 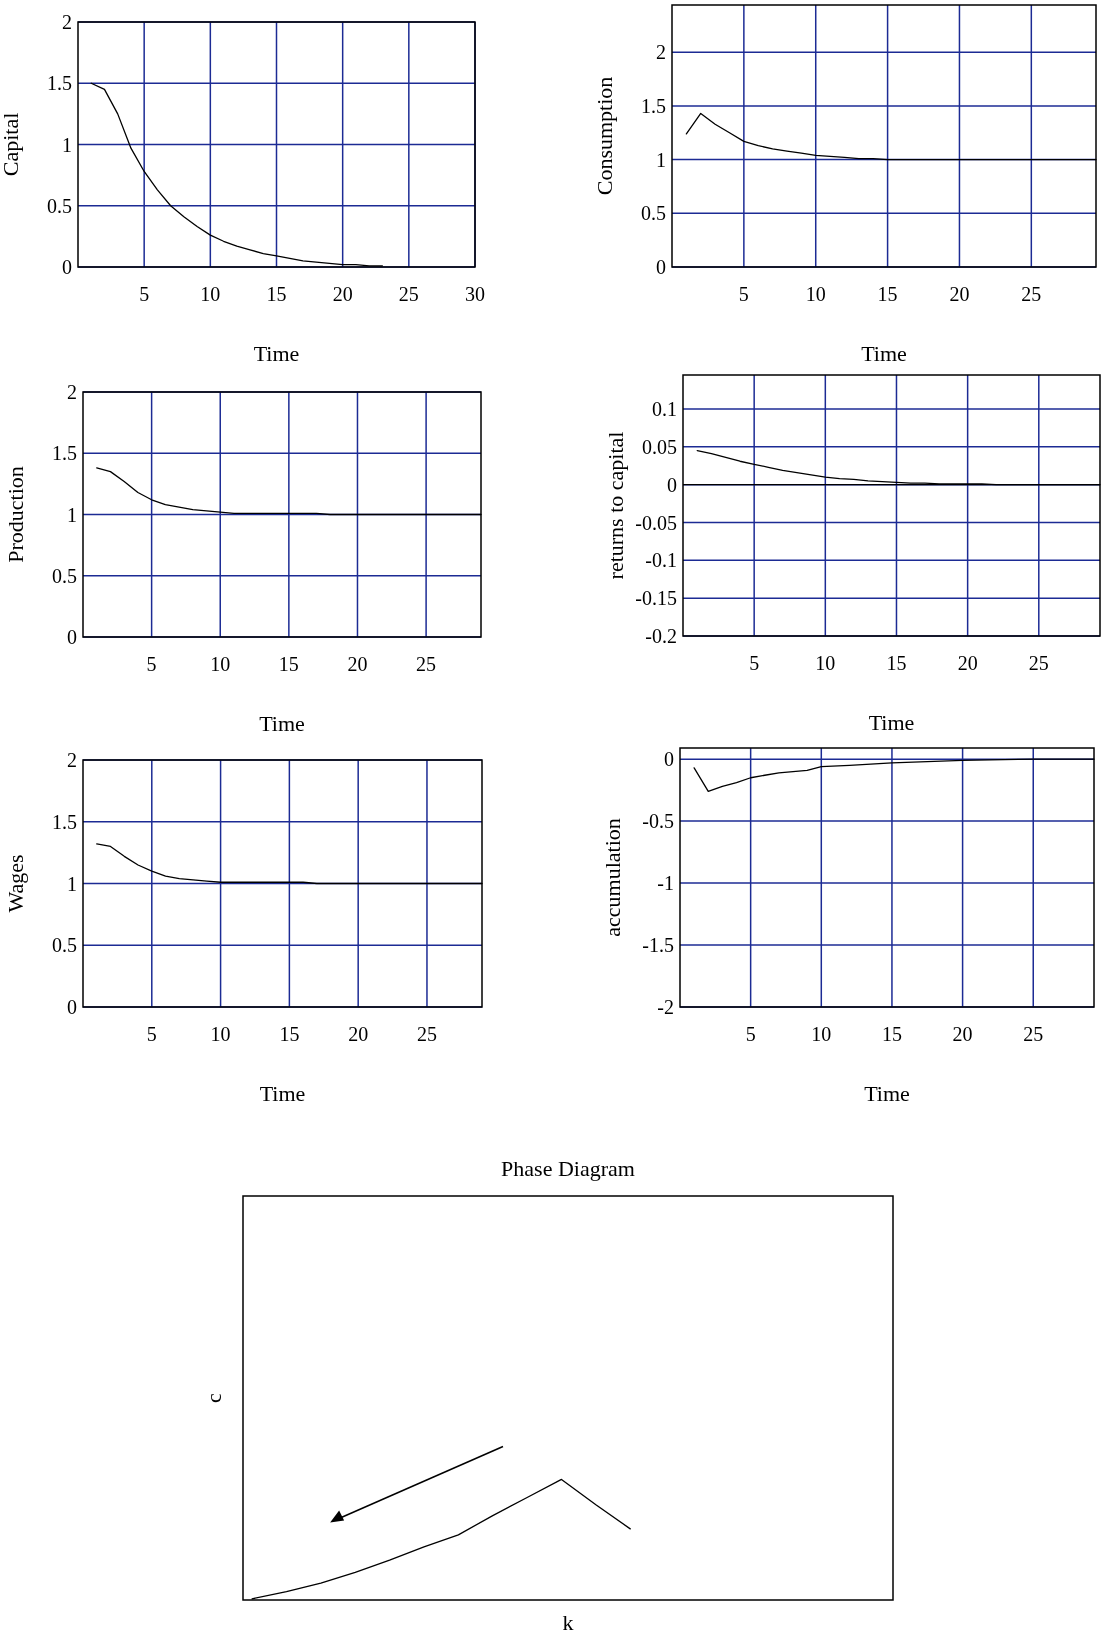 What do you see at coordinates (656, 522) in the screenshot?
I see `y-tick-label: -0.05` at bounding box center [656, 522].